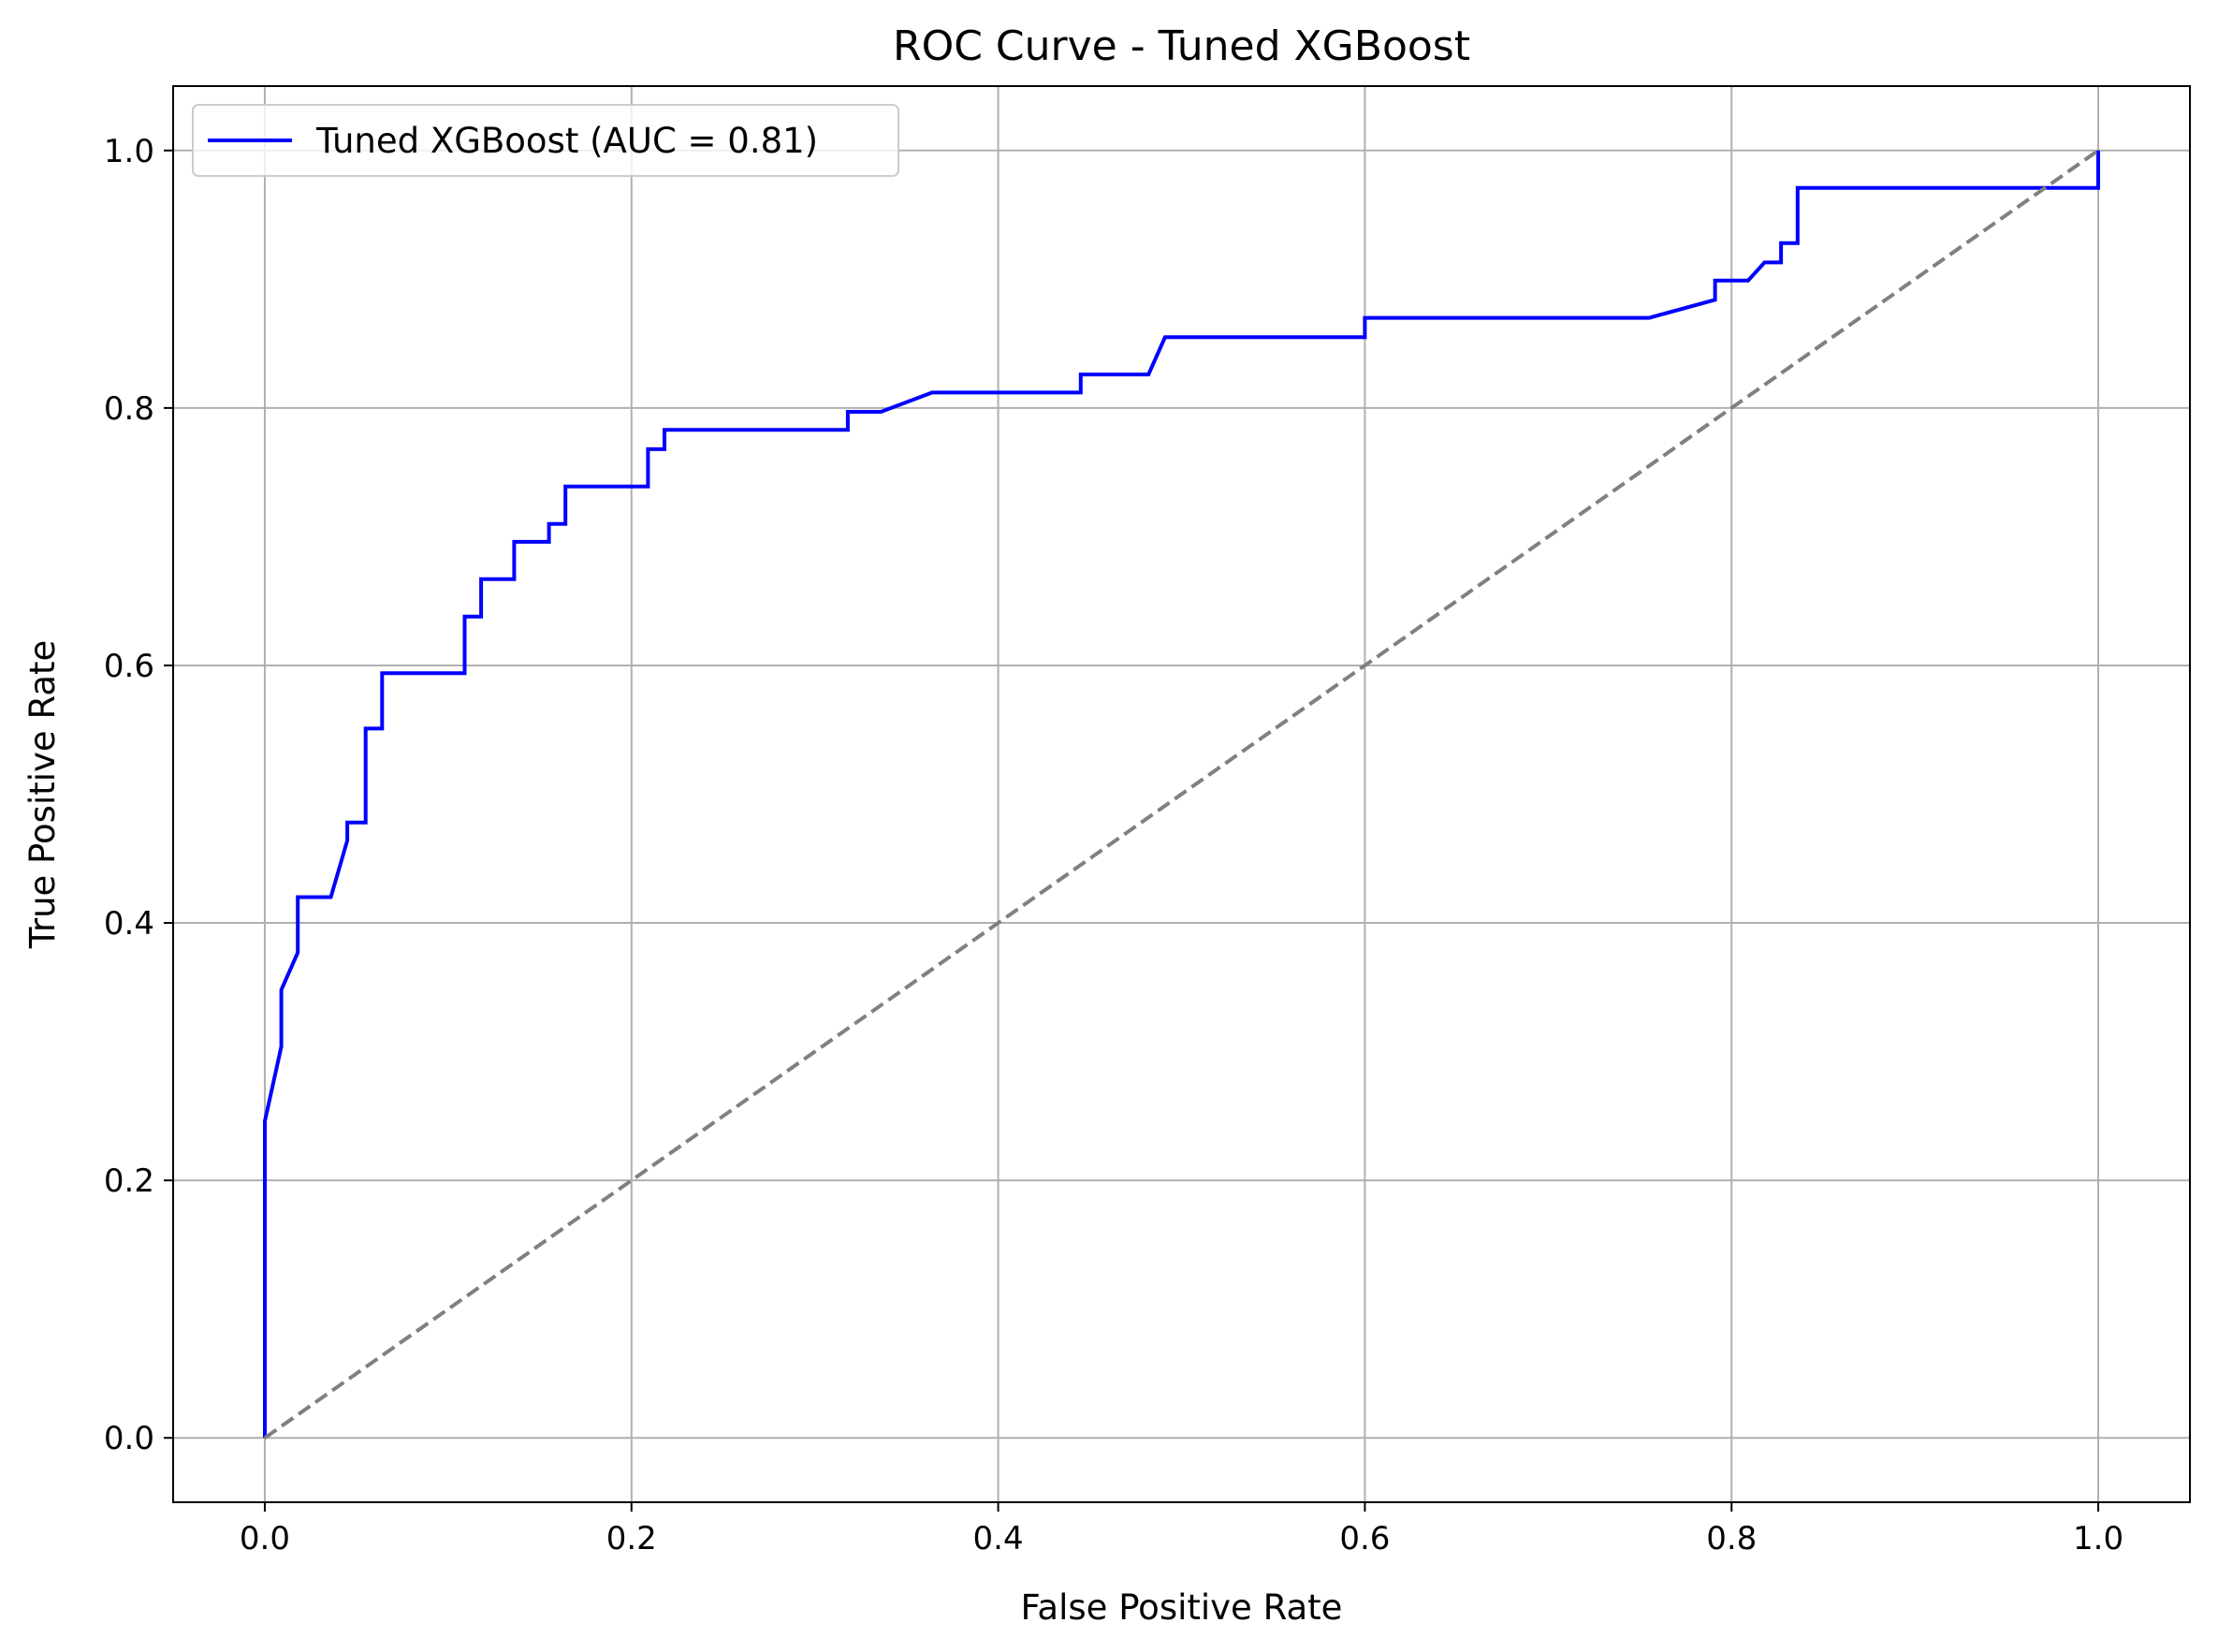  I want to click on x-tick-label: 0.6, so click(1364, 1539).